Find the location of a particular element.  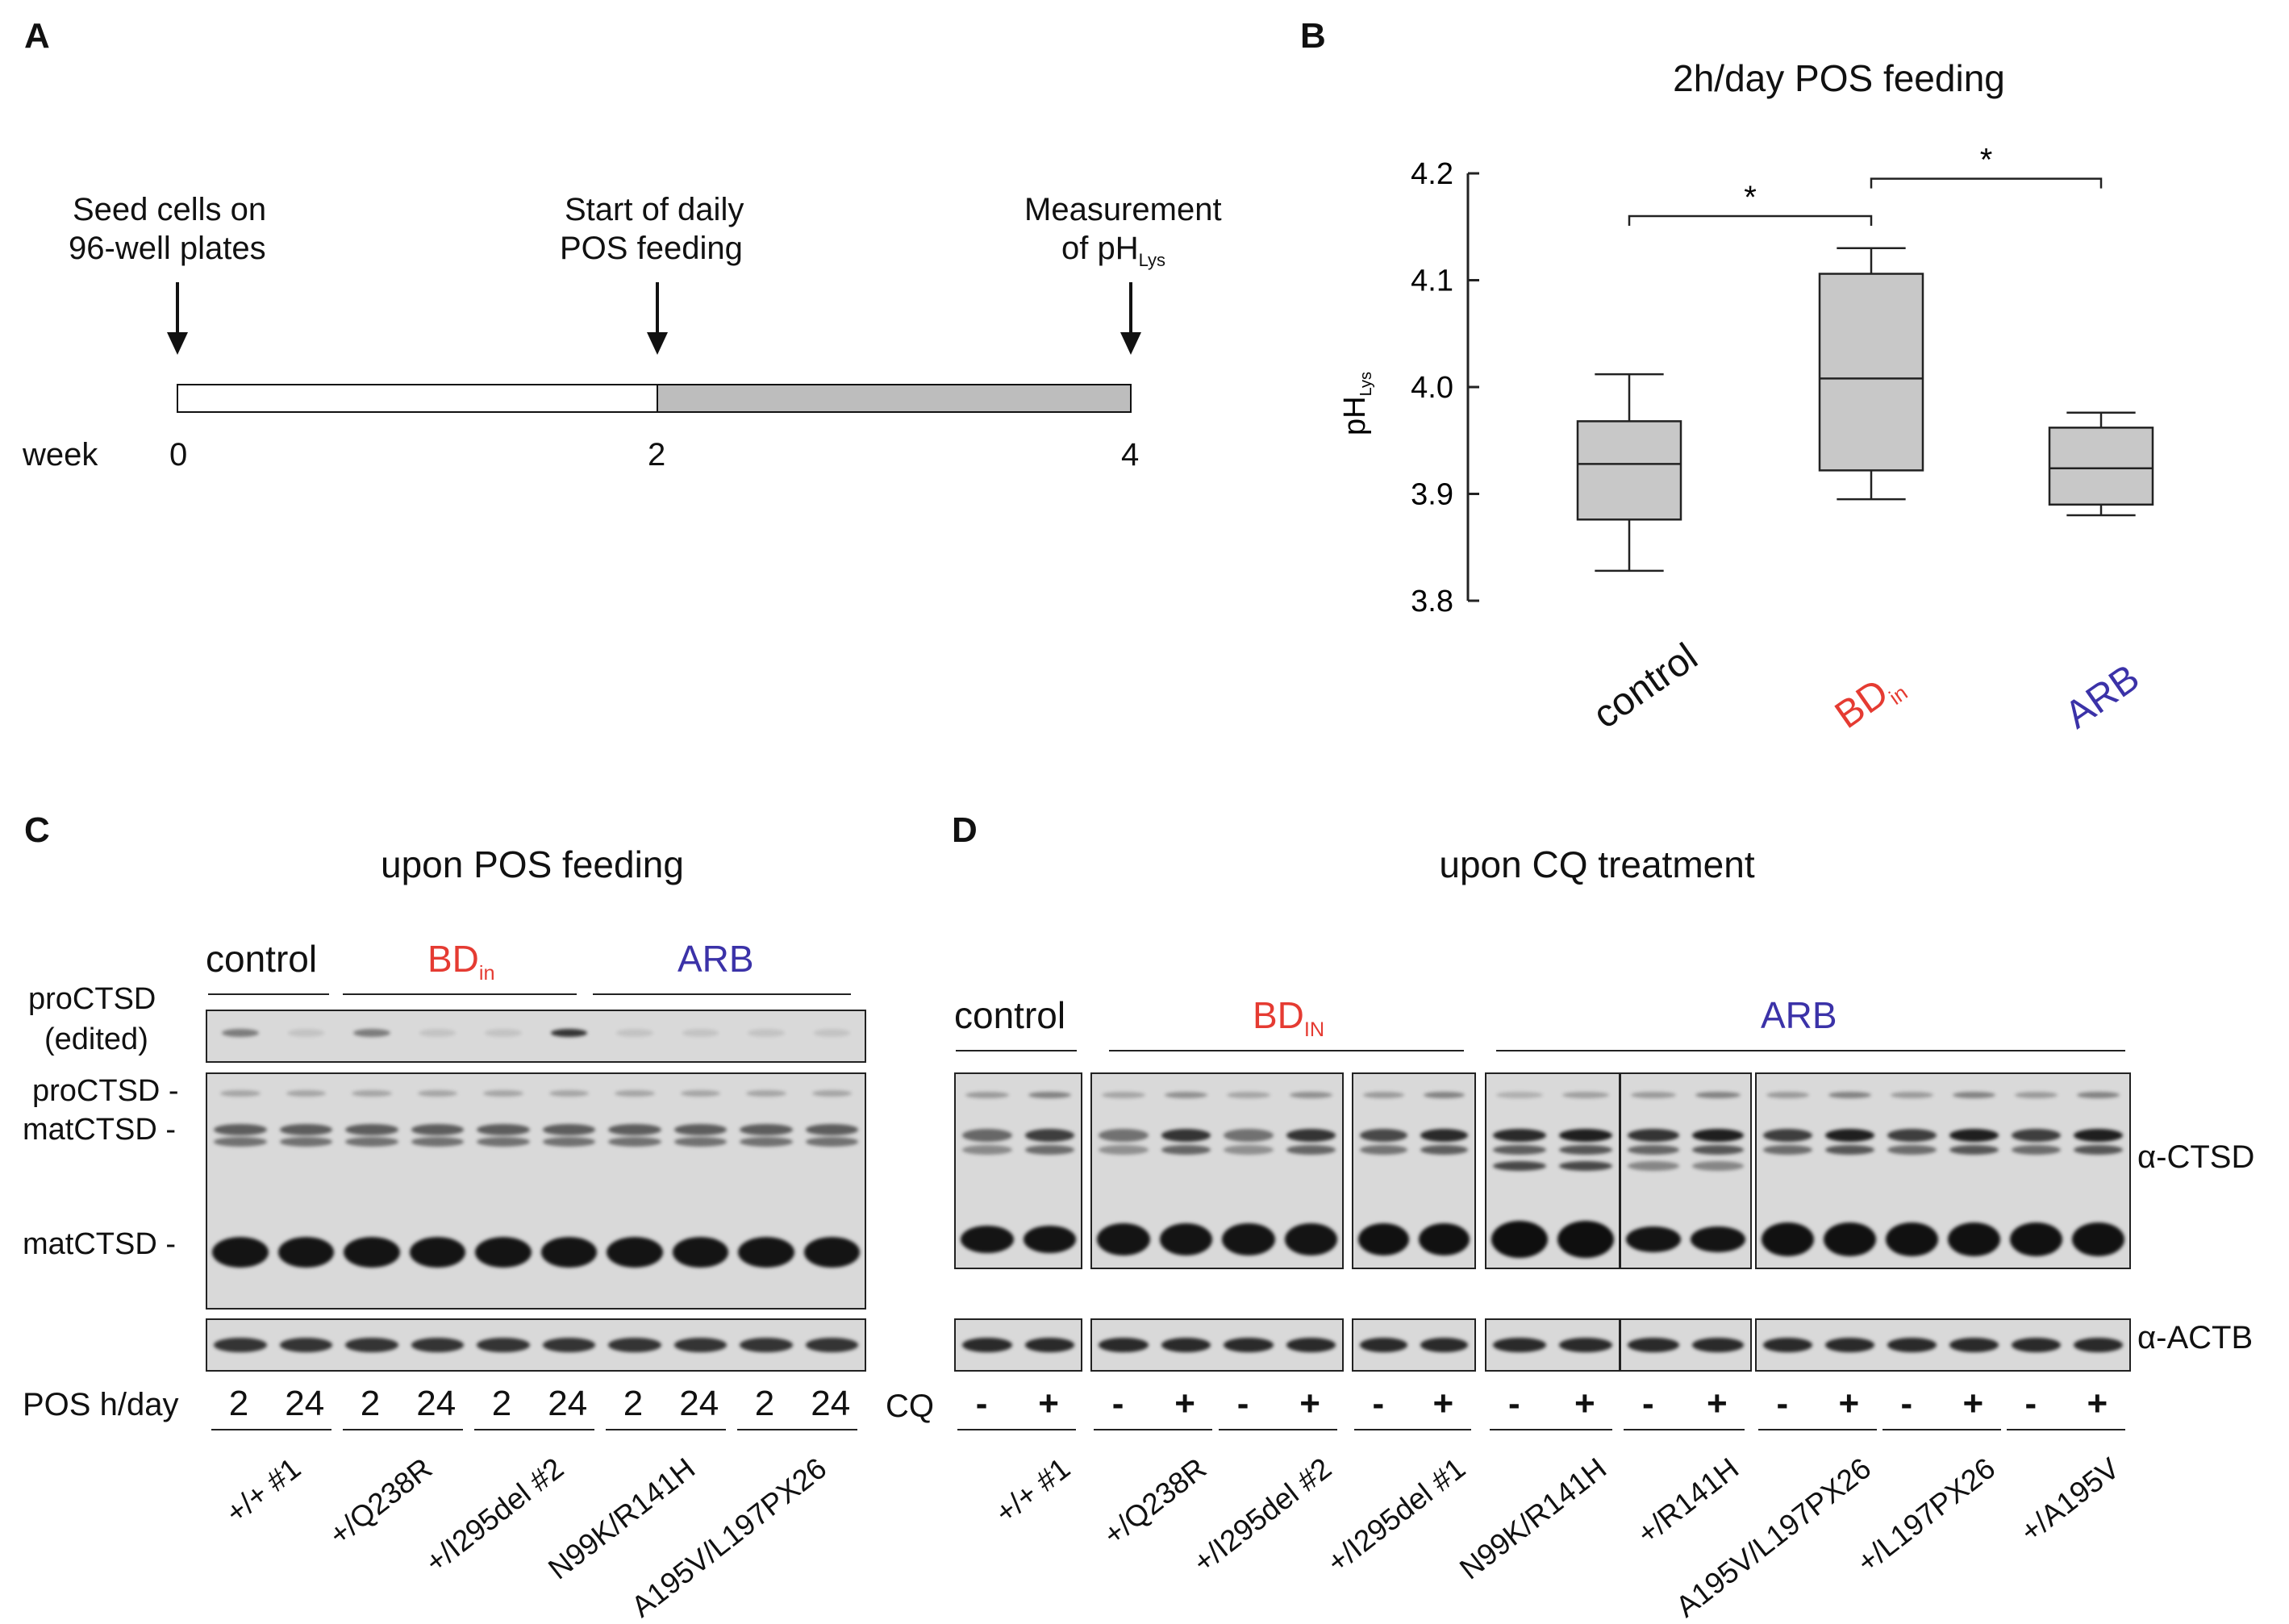

d-group-label-bd: BDIN is located at coordinates (1289, 1018).